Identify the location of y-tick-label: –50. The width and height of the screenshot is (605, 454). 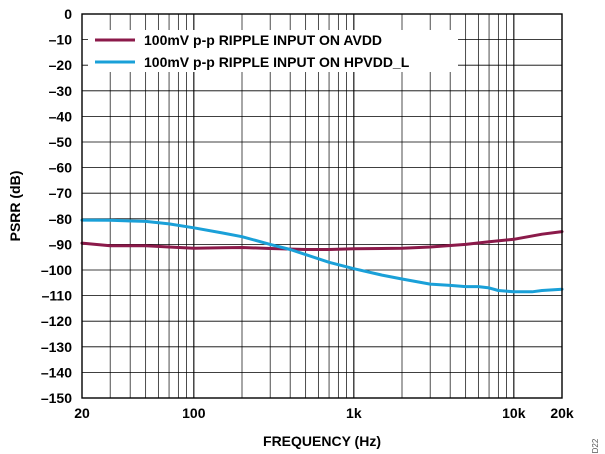
(61, 142).